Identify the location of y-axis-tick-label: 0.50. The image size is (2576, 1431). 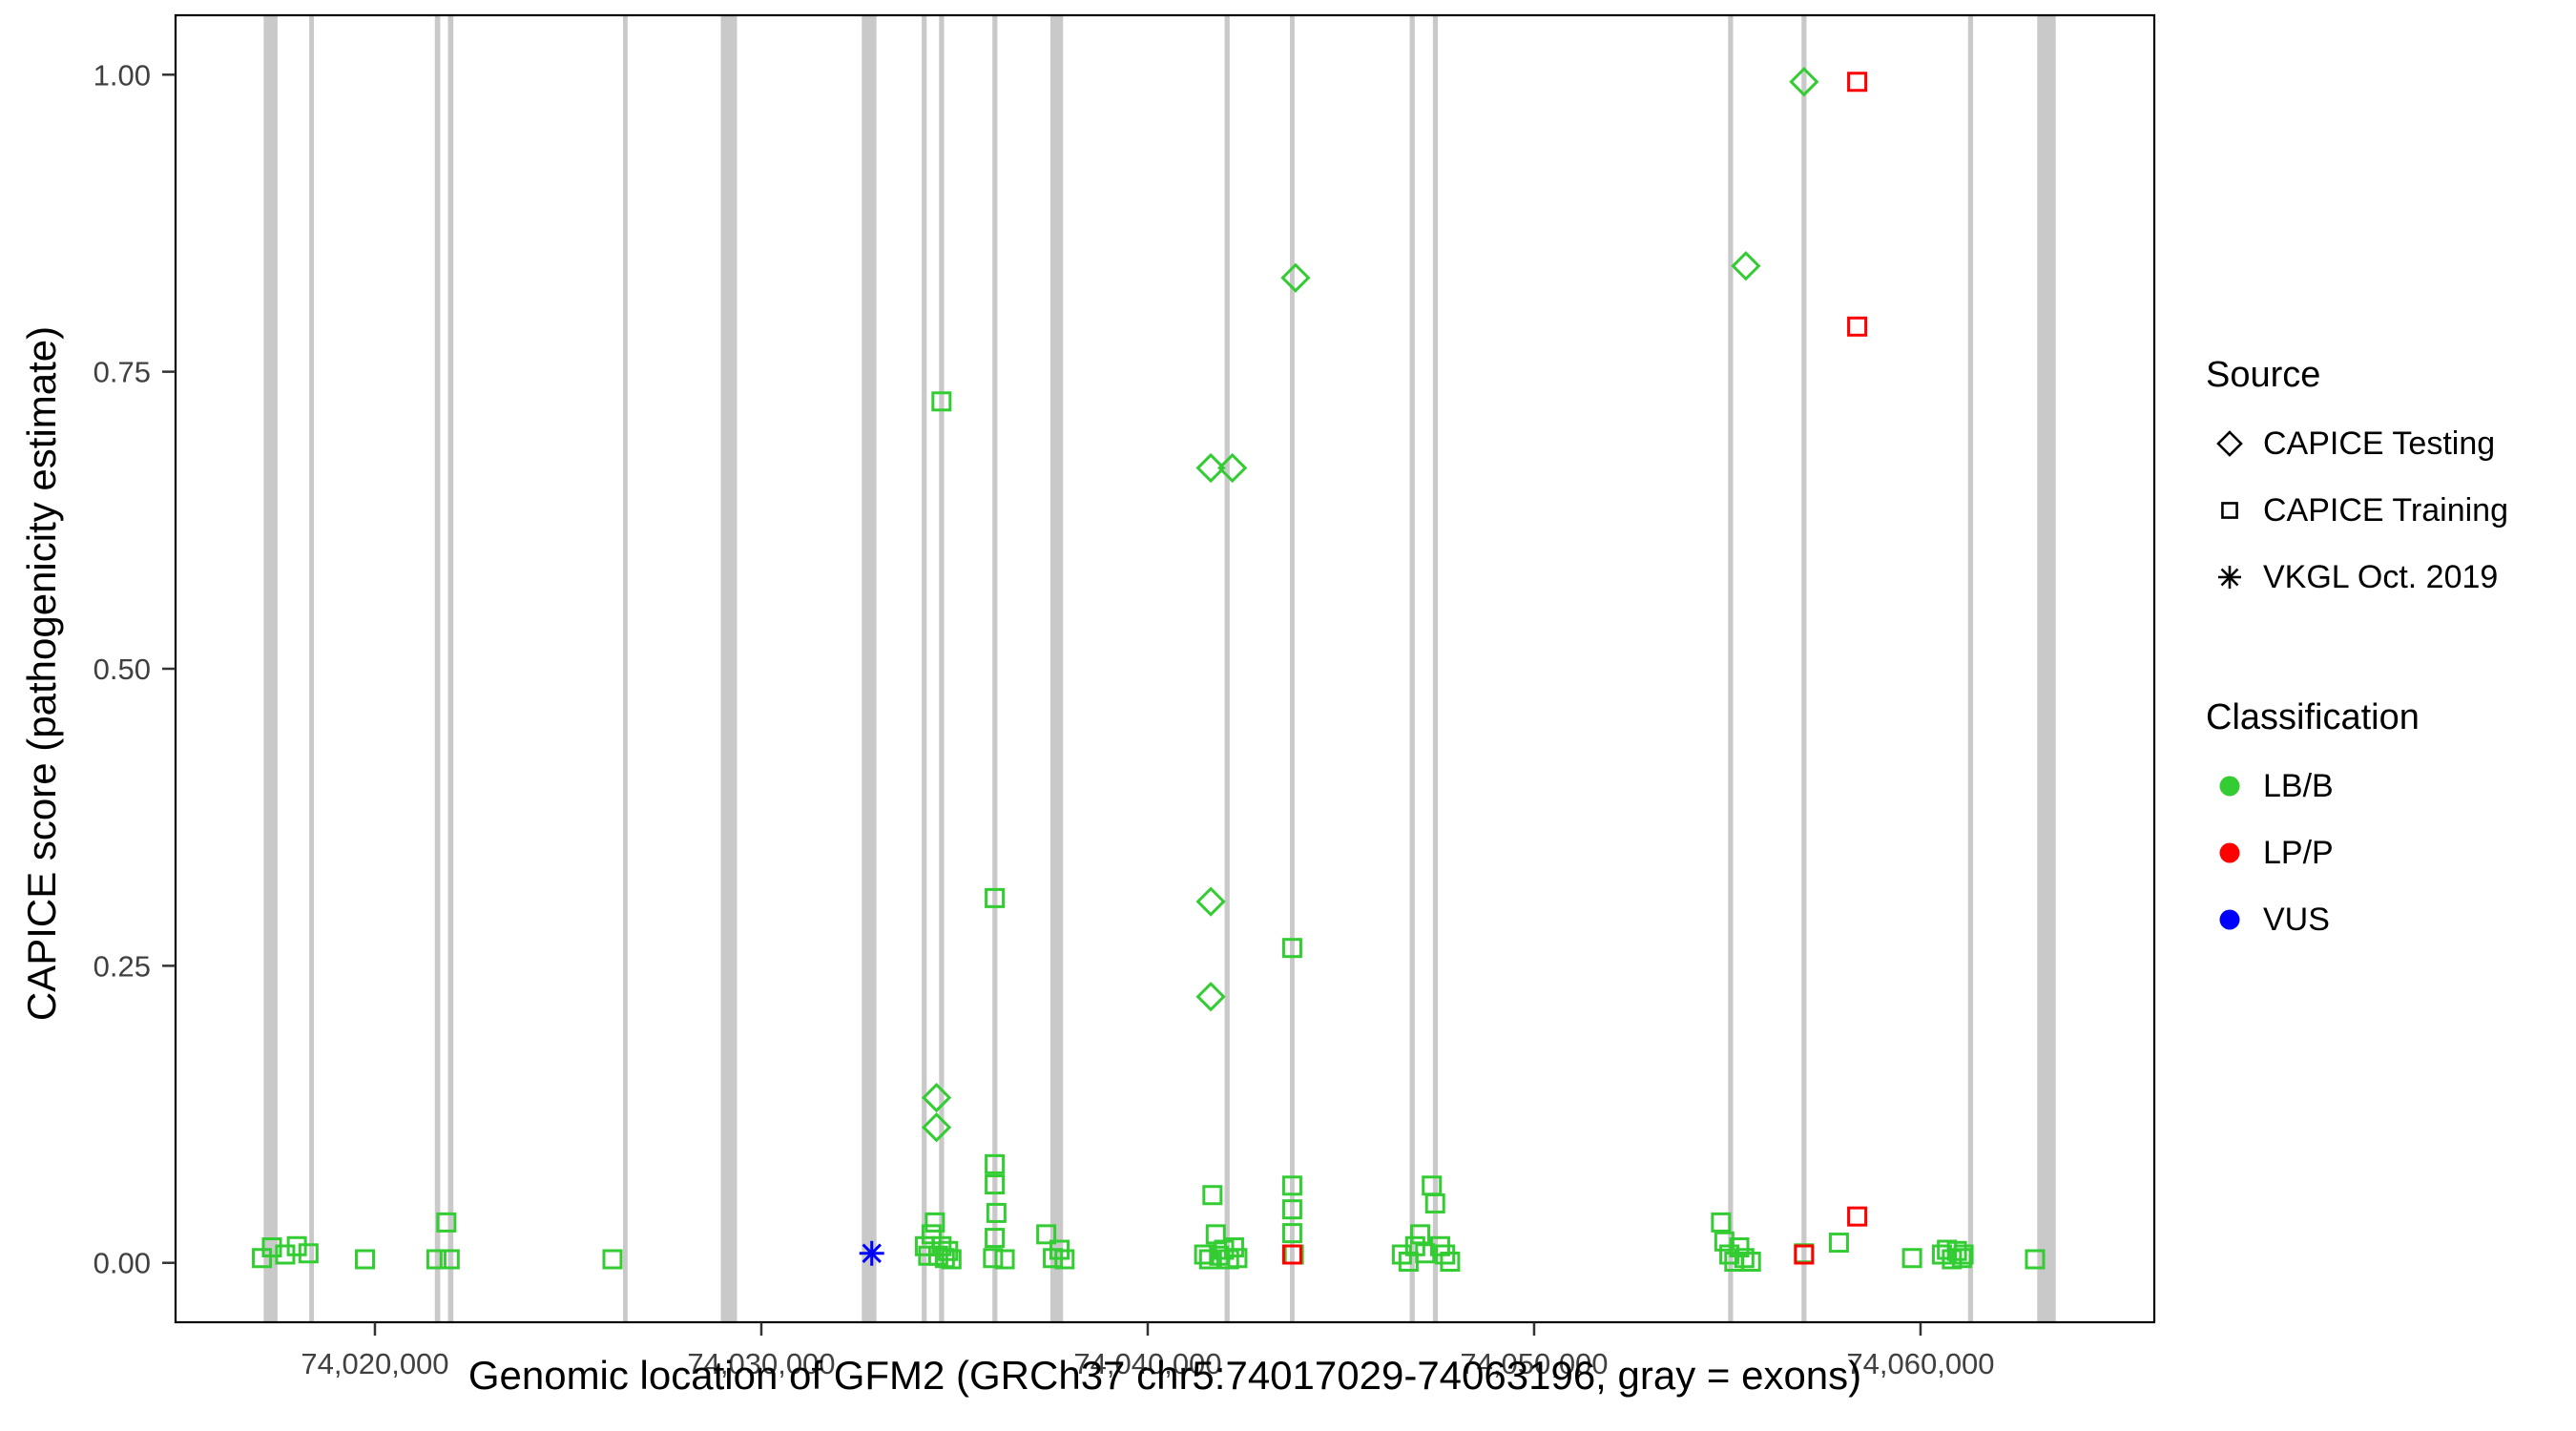
(122, 669).